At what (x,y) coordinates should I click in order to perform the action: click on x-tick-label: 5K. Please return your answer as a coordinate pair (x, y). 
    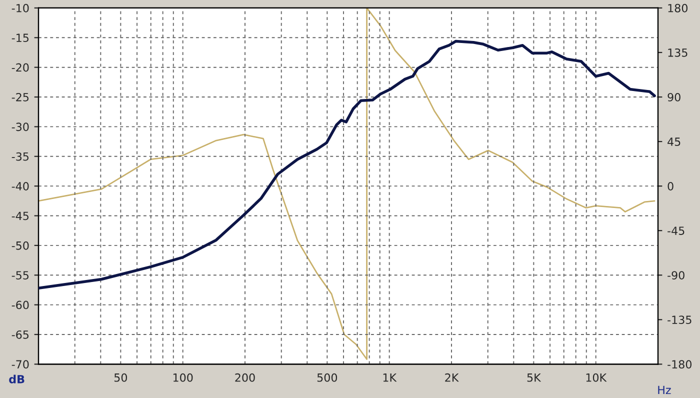
    Looking at the image, I should click on (534, 378).